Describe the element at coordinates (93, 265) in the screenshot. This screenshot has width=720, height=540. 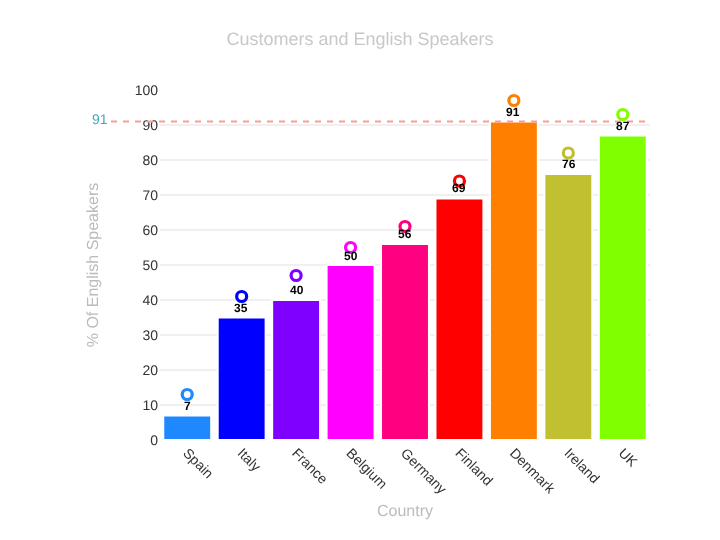
I see `y-axis-title: % Of English Speakers` at that location.